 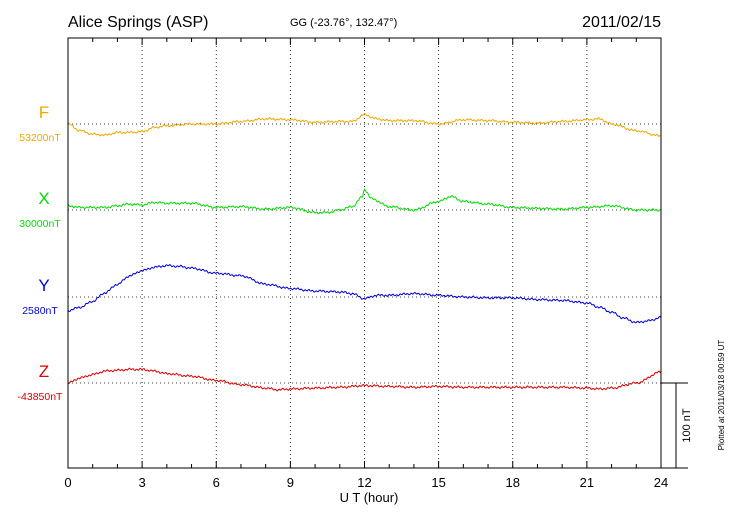 I want to click on x-tick-label: 24, so click(x=661, y=482).